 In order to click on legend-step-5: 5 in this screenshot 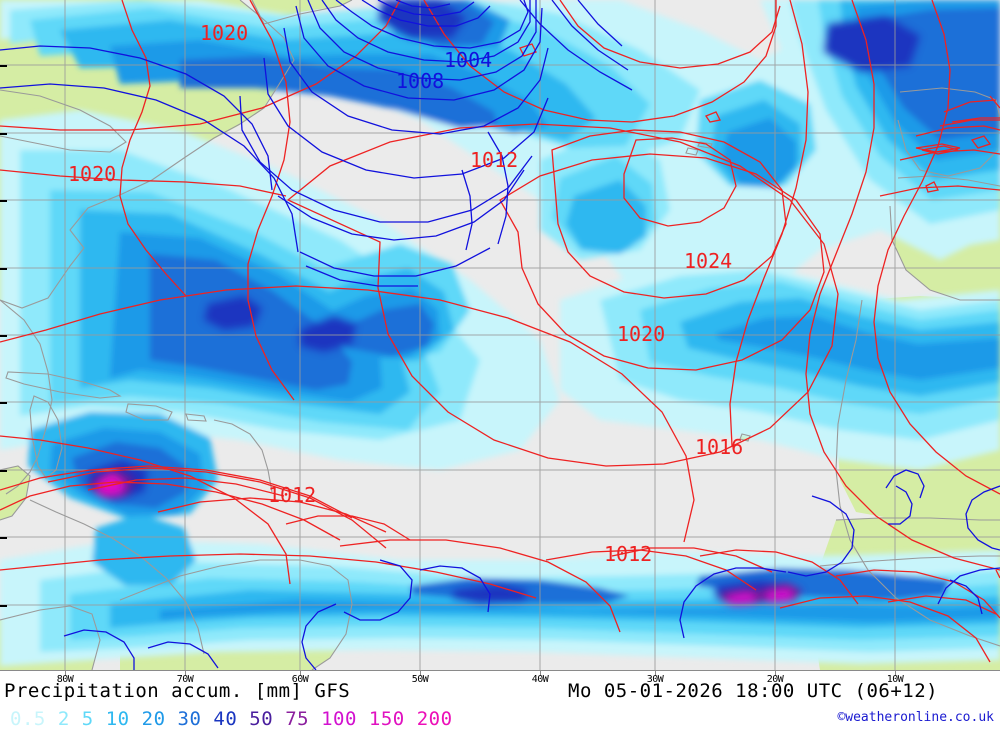, I will do `click(87, 719)`.